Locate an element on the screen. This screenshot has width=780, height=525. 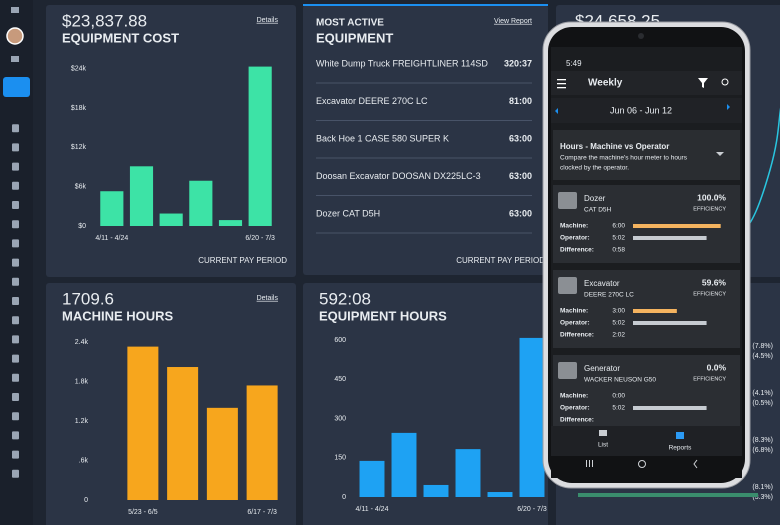
chevron is located at coordinates (720, 154).